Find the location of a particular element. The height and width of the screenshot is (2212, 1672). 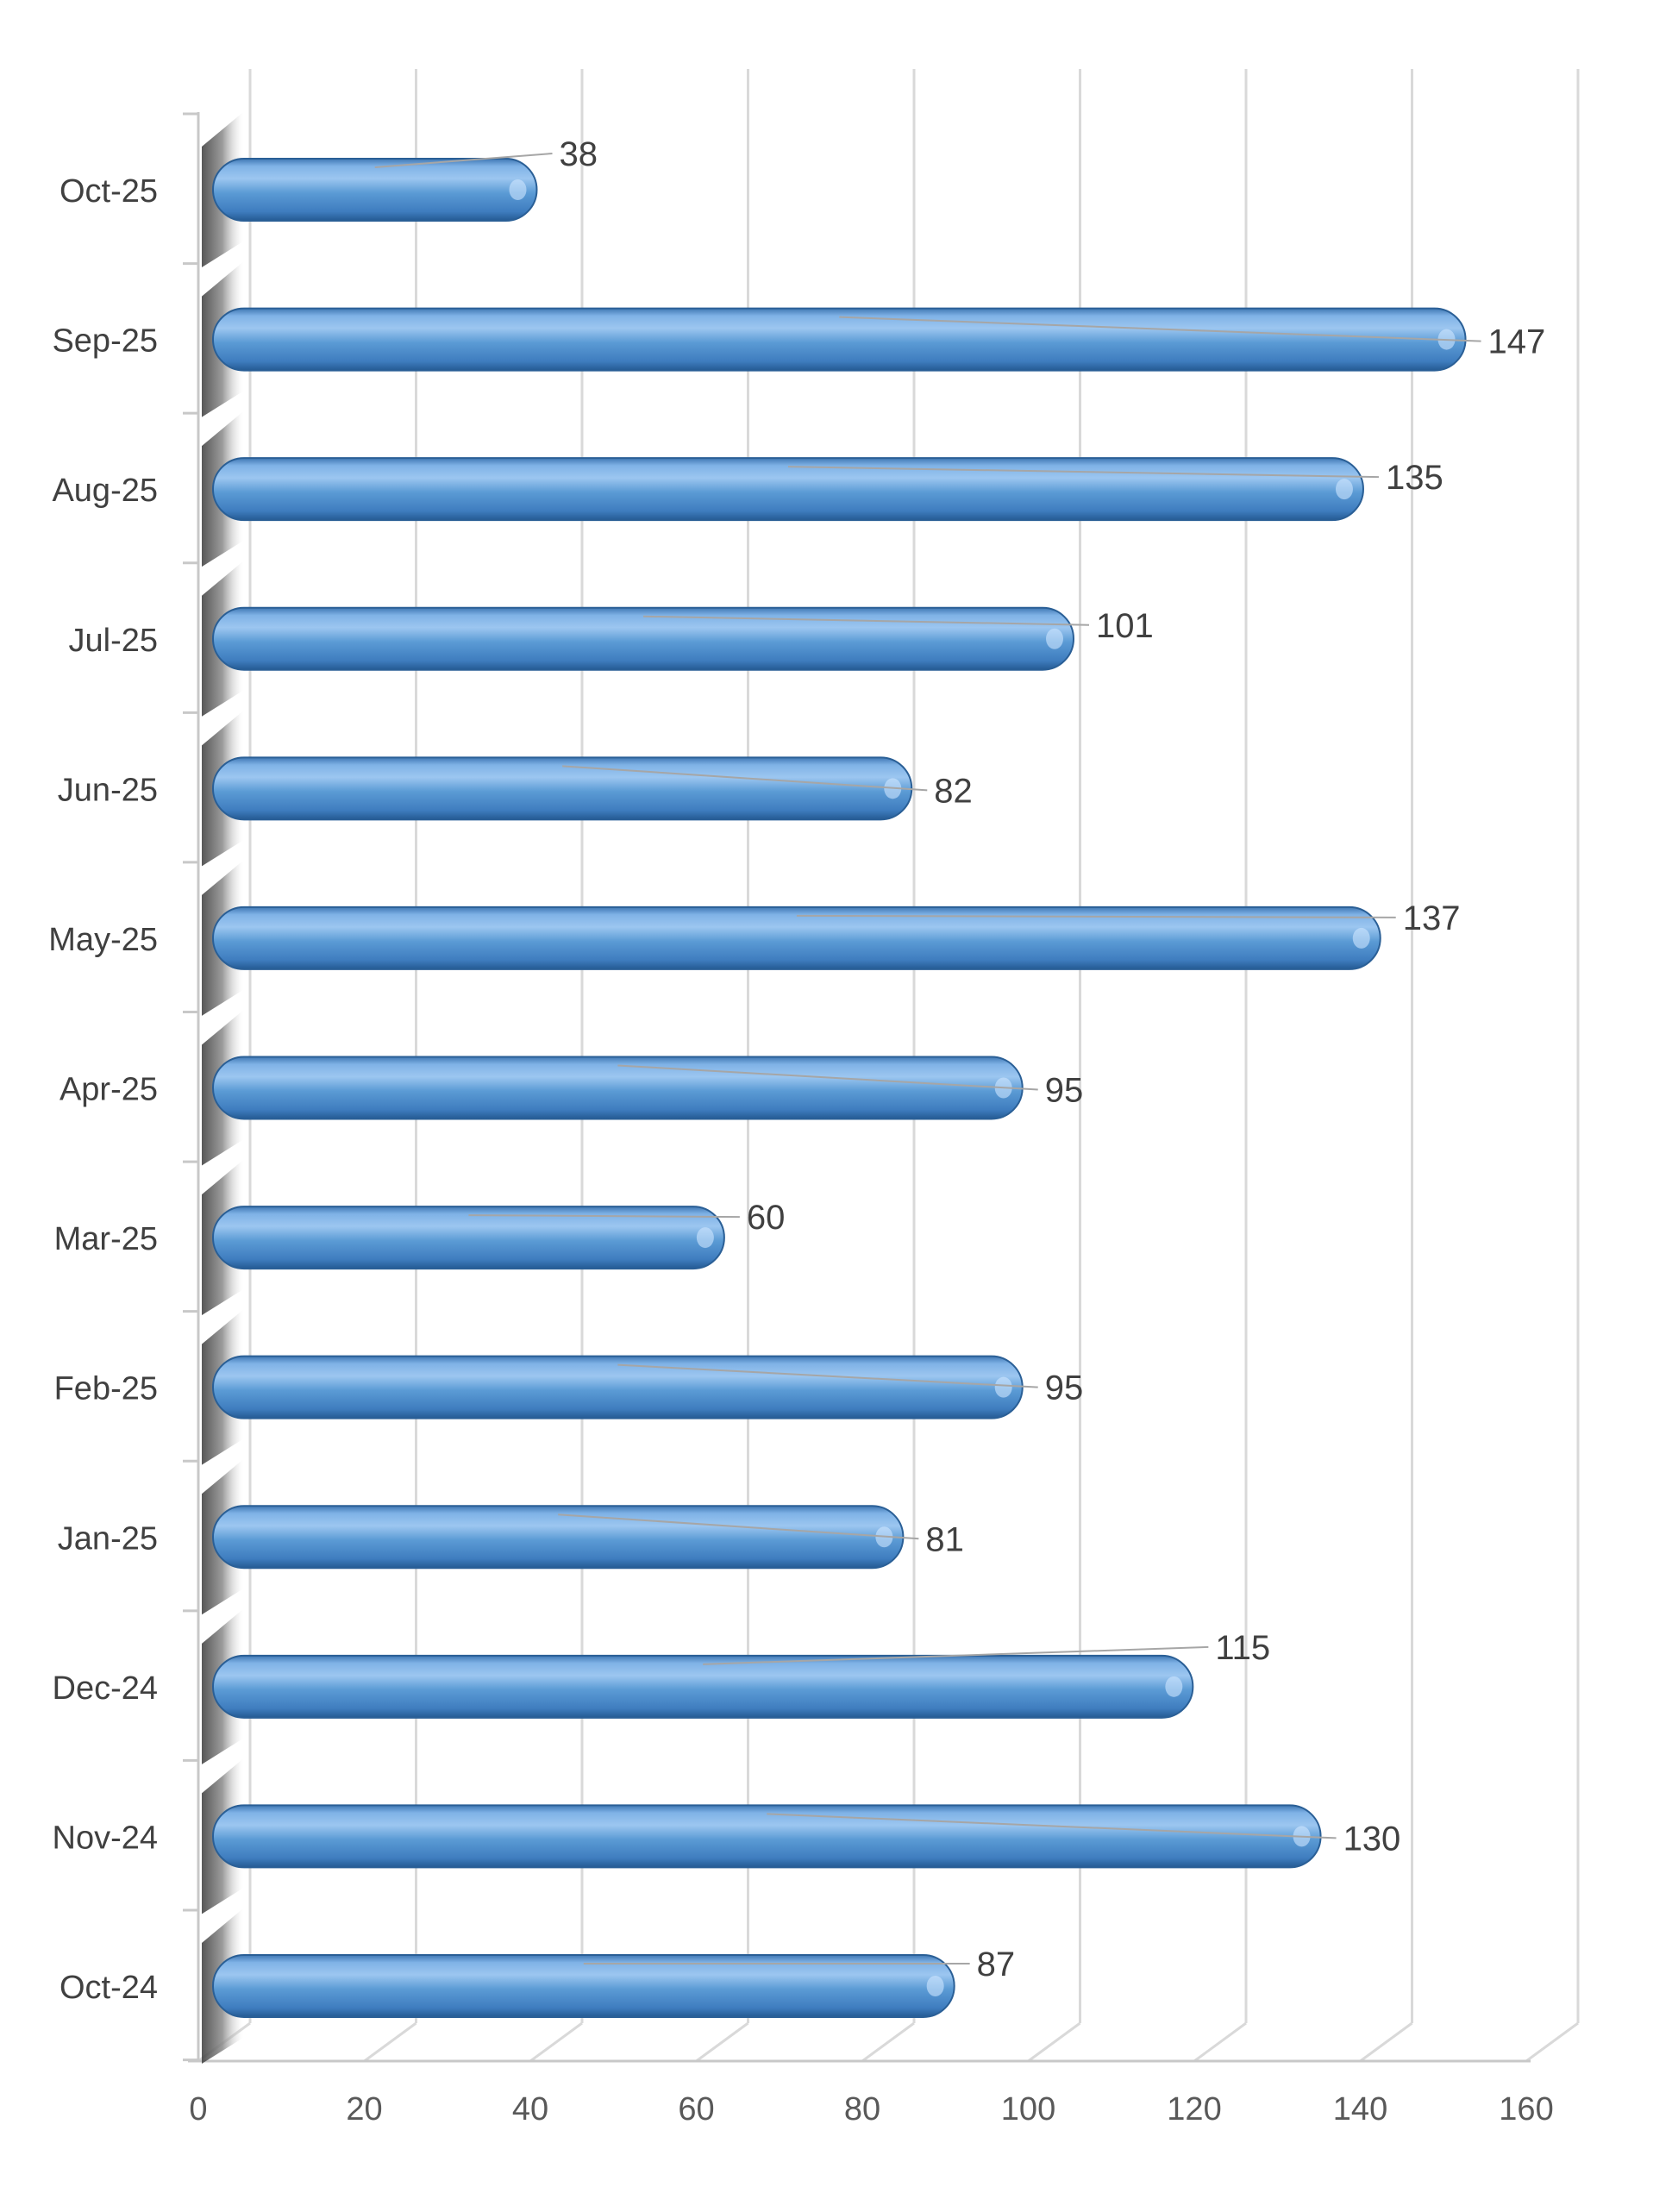

x-tick-label: 100 is located at coordinates (1028, 2109).